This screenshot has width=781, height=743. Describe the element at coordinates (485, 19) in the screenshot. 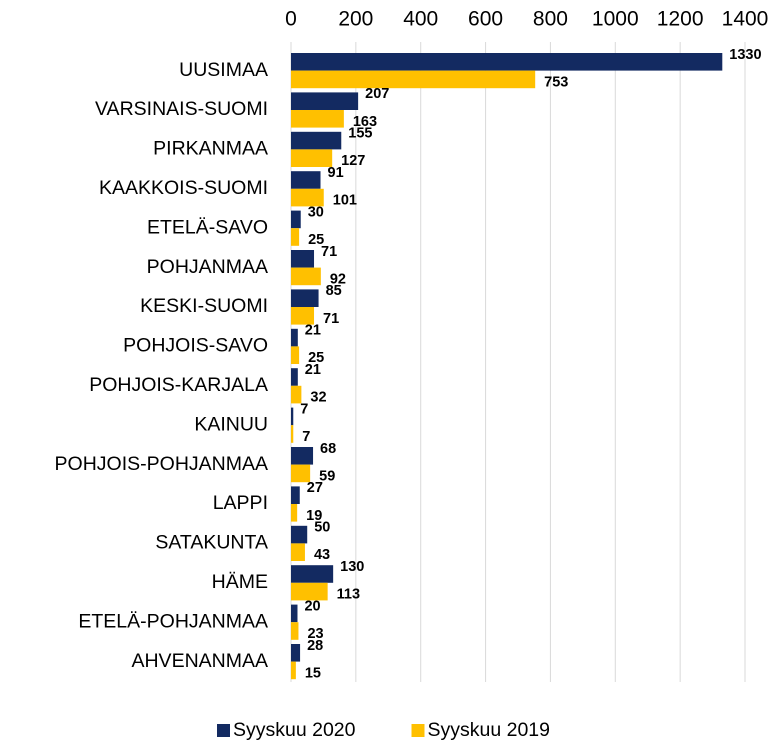

I see `x-tick-label: 600` at that location.